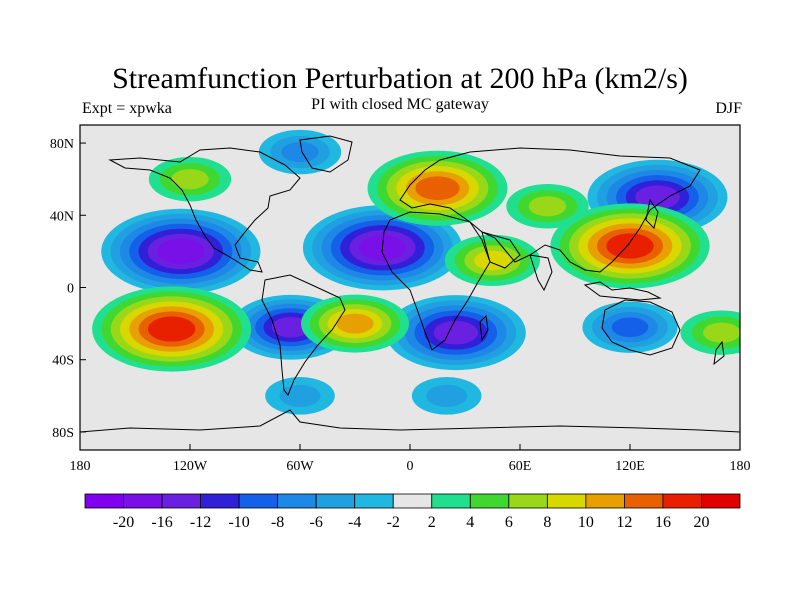 Image resolution: width=800 pixels, height=600 pixels. I want to click on coastline-japan, so click(652, 213).